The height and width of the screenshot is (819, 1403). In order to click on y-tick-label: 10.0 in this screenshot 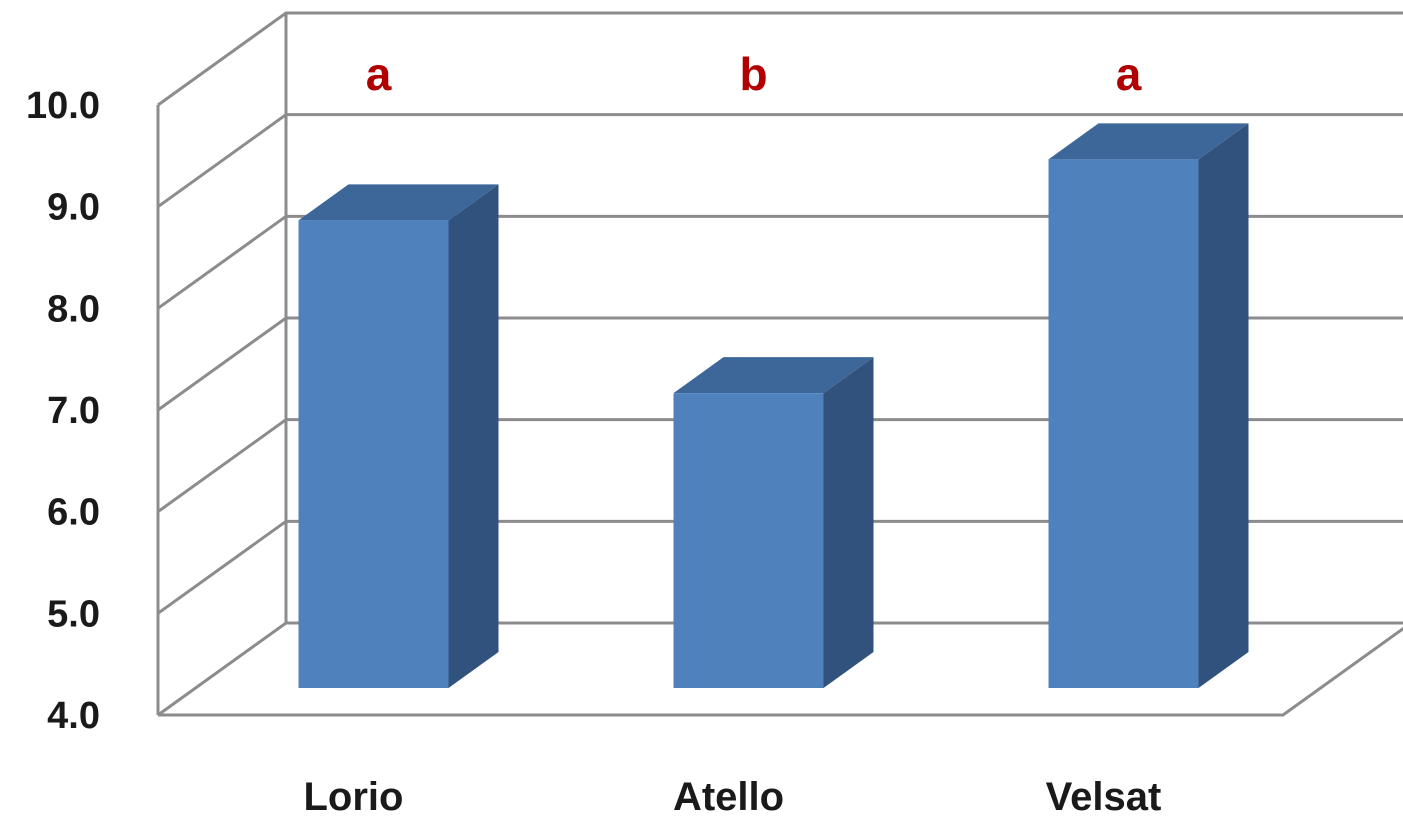, I will do `click(63, 106)`.